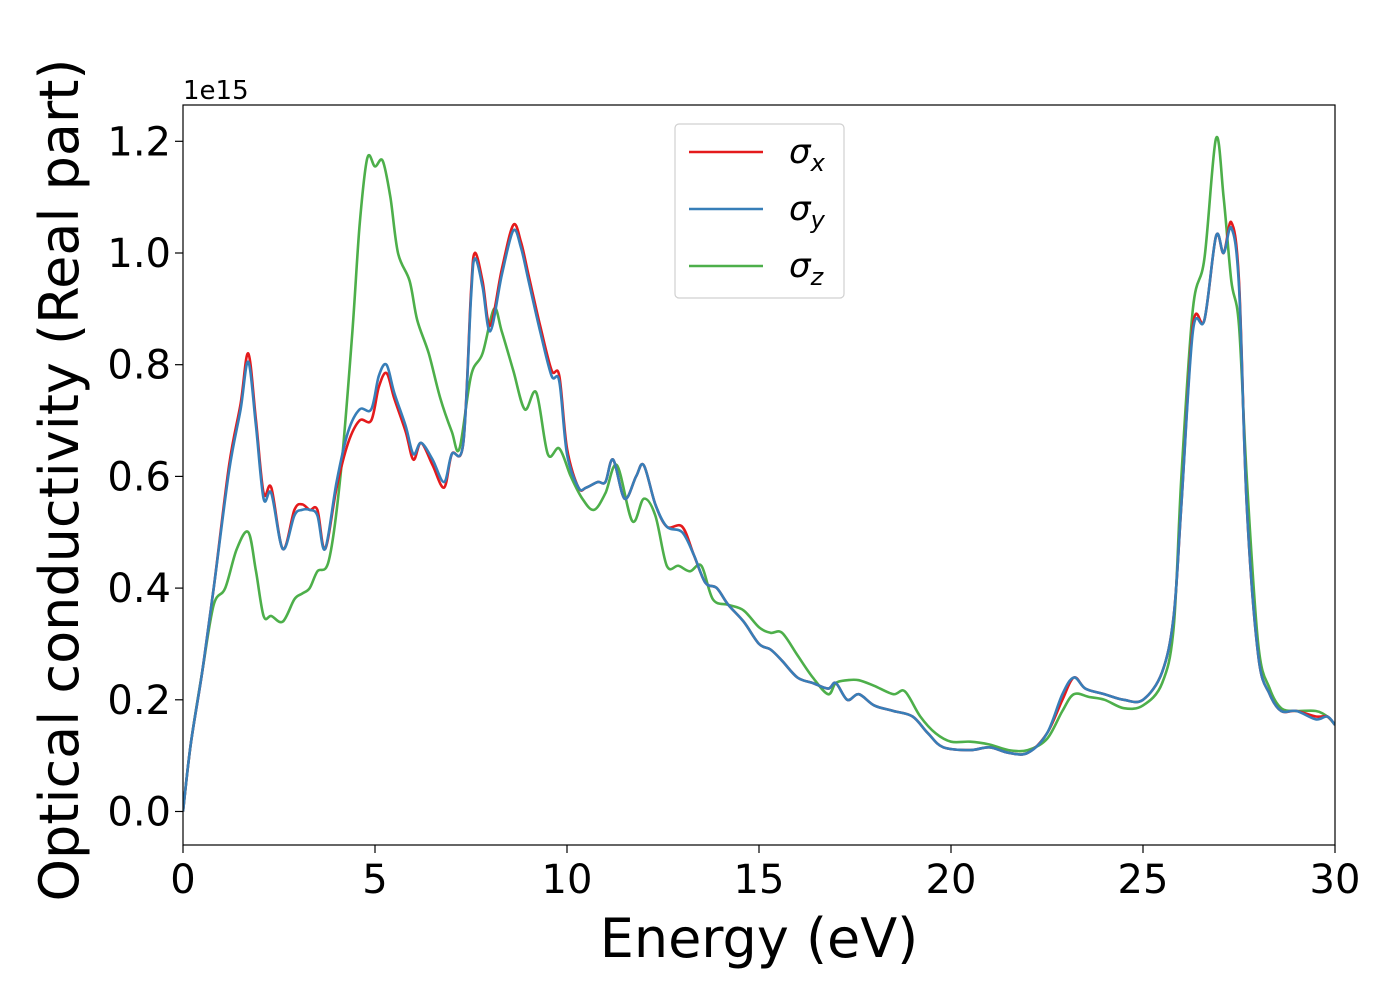 This screenshot has height=1000, width=1400. What do you see at coordinates (139, 477) in the screenshot?
I see `y-tick-label: 0.6` at bounding box center [139, 477].